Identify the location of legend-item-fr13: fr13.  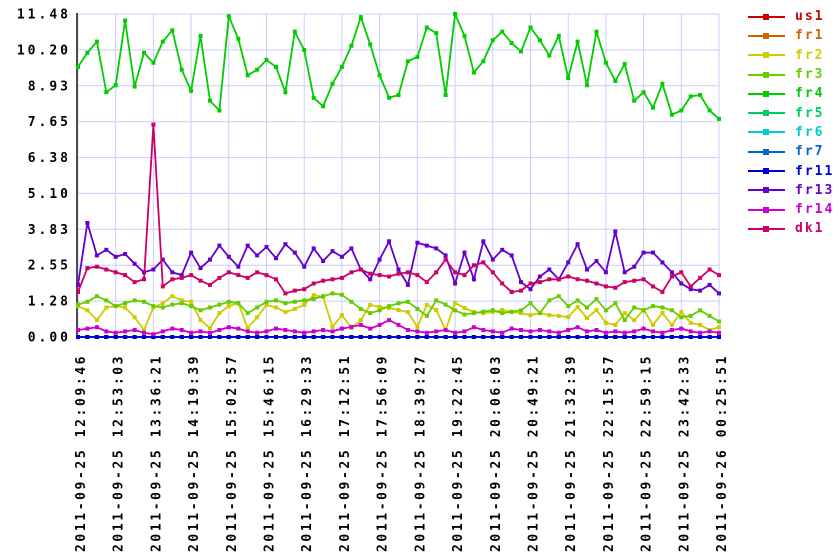
(791, 190).